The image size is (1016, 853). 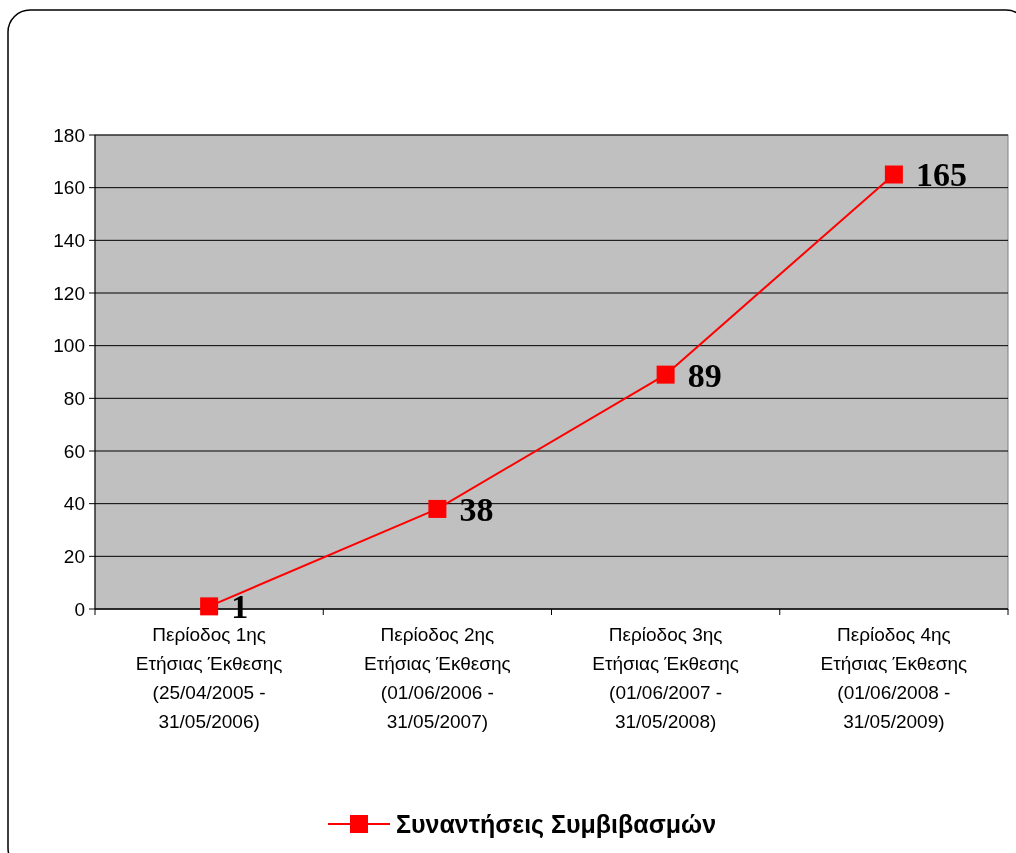 I want to click on y-tick-label: 0, so click(x=79, y=609).